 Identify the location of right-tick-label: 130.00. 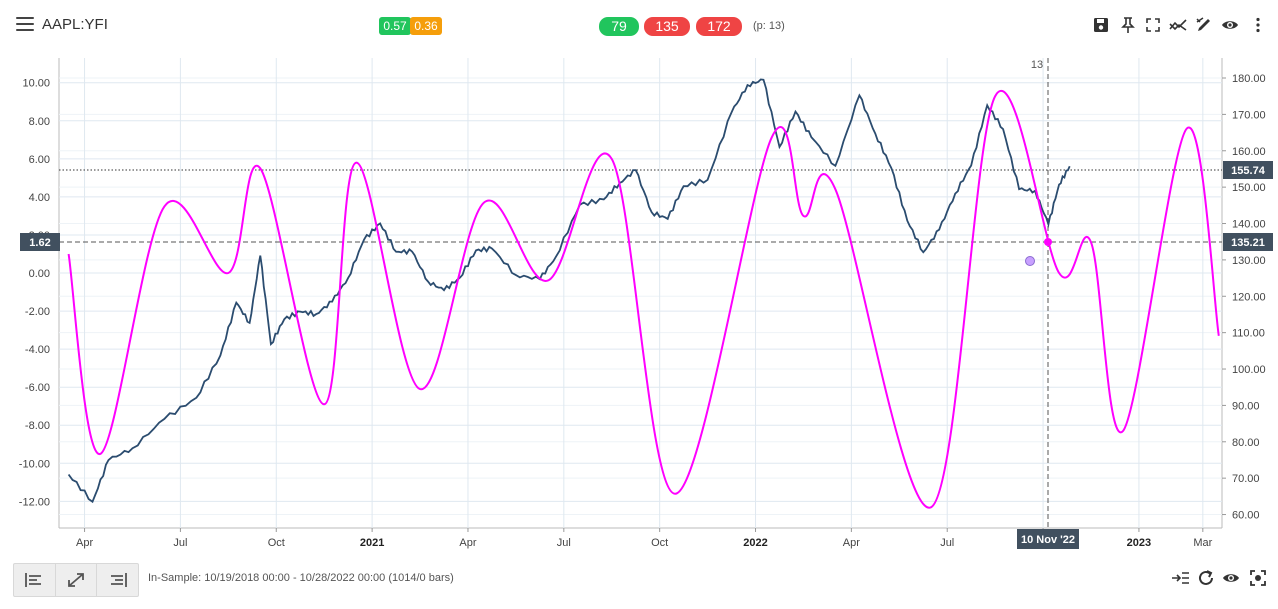
(1249, 261).